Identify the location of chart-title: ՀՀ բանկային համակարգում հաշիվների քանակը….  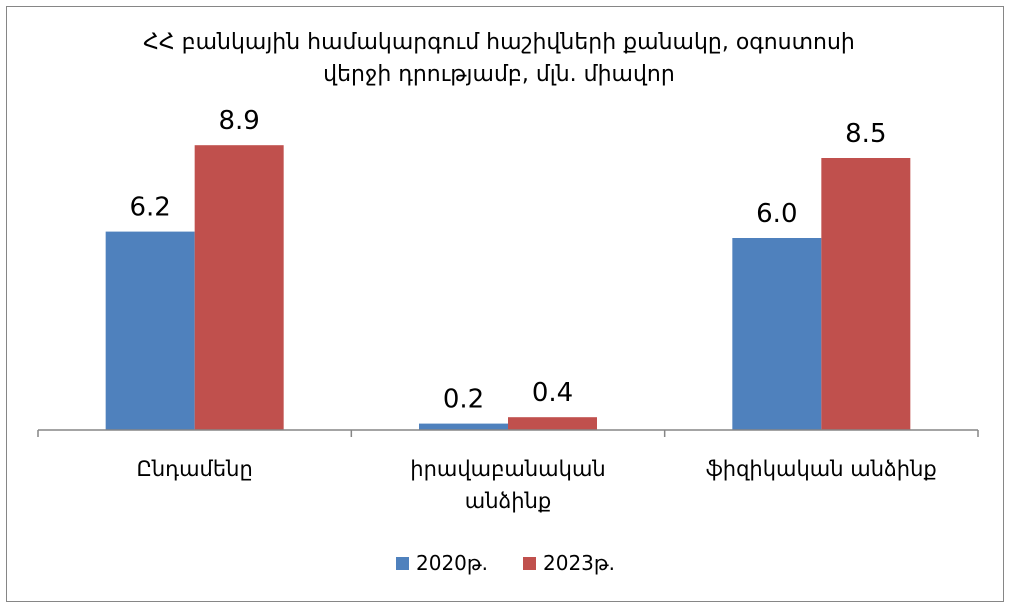
(499, 58).